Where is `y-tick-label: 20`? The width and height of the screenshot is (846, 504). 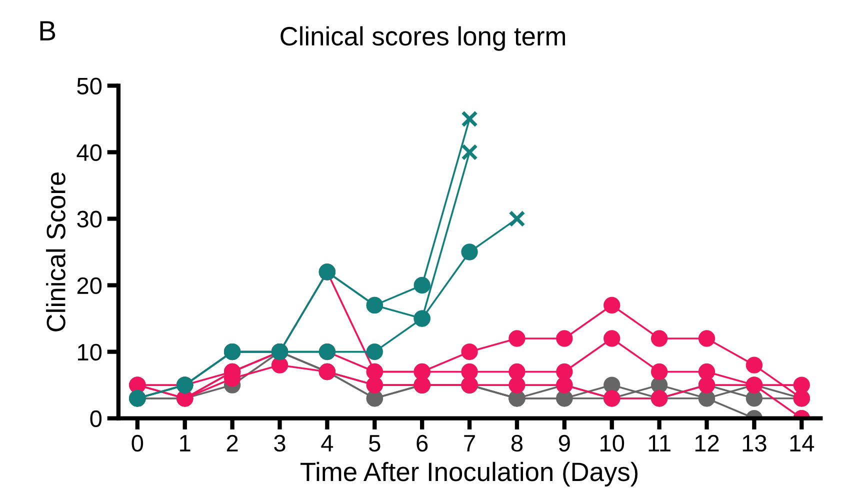 y-tick-label: 20 is located at coordinates (89, 285).